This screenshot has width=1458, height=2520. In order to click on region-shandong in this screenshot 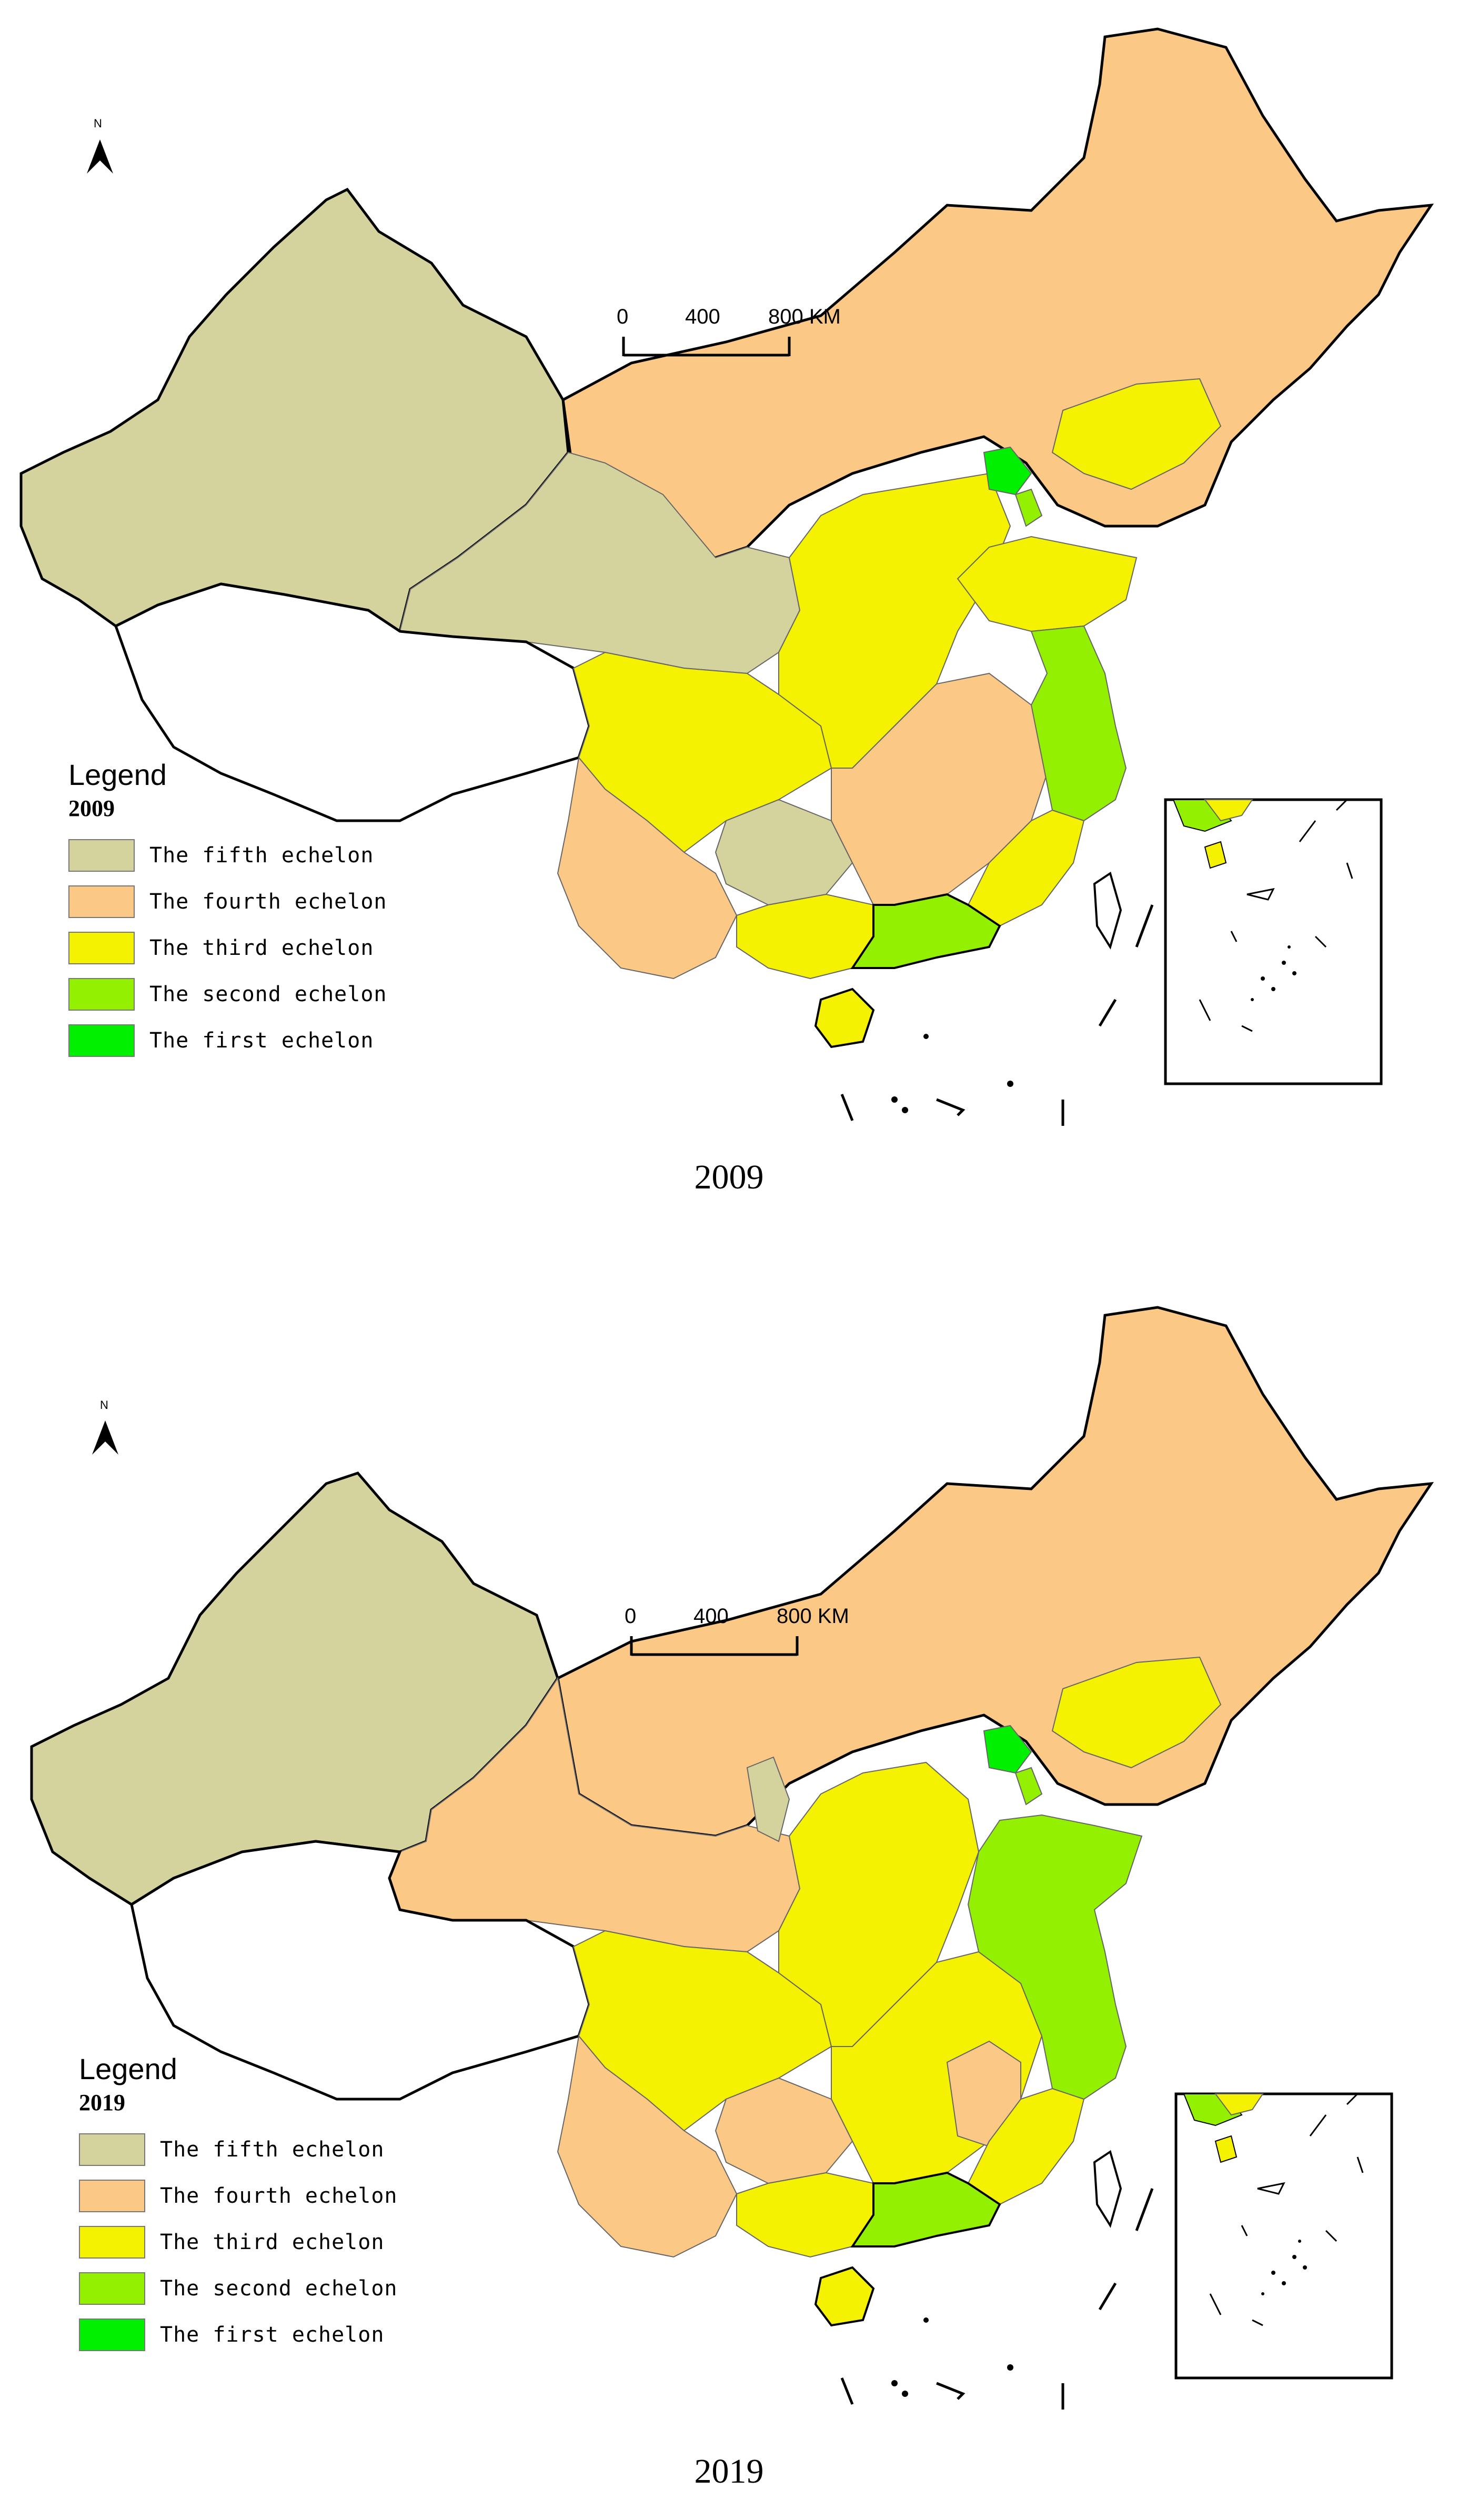, I will do `click(1047, 584)`.